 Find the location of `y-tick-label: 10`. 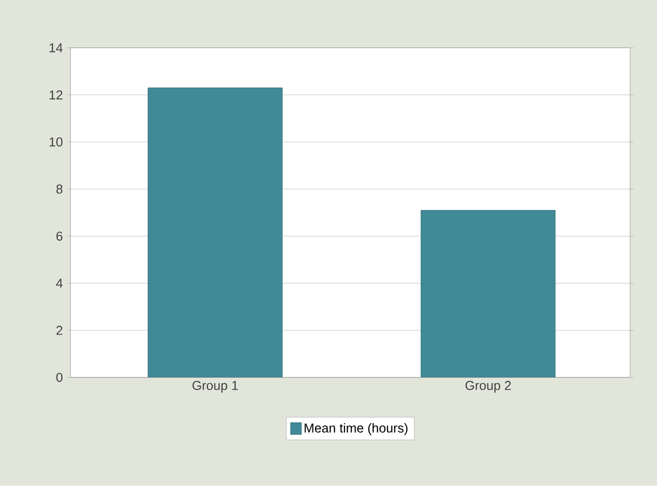

y-tick-label: 10 is located at coordinates (56, 142).